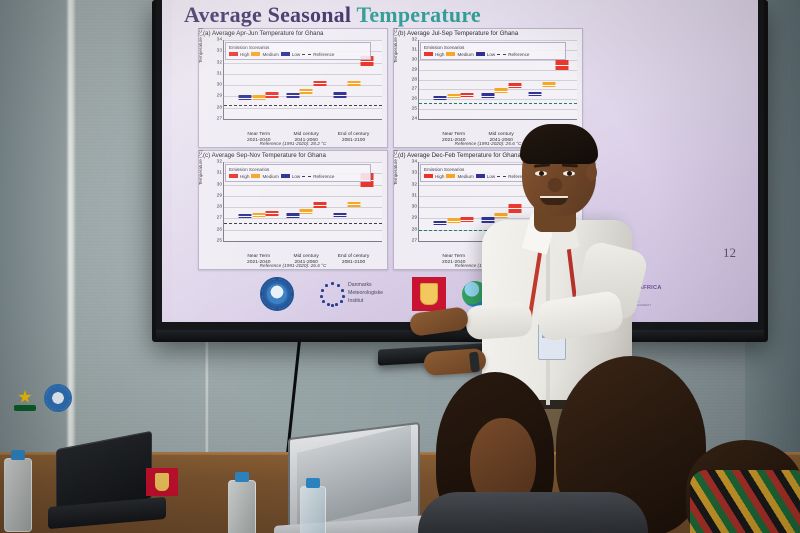 The image size is (800, 533). Describe the element at coordinates (414, 89) in the screenshot. I see `chart-b-y-tick: 27` at that location.